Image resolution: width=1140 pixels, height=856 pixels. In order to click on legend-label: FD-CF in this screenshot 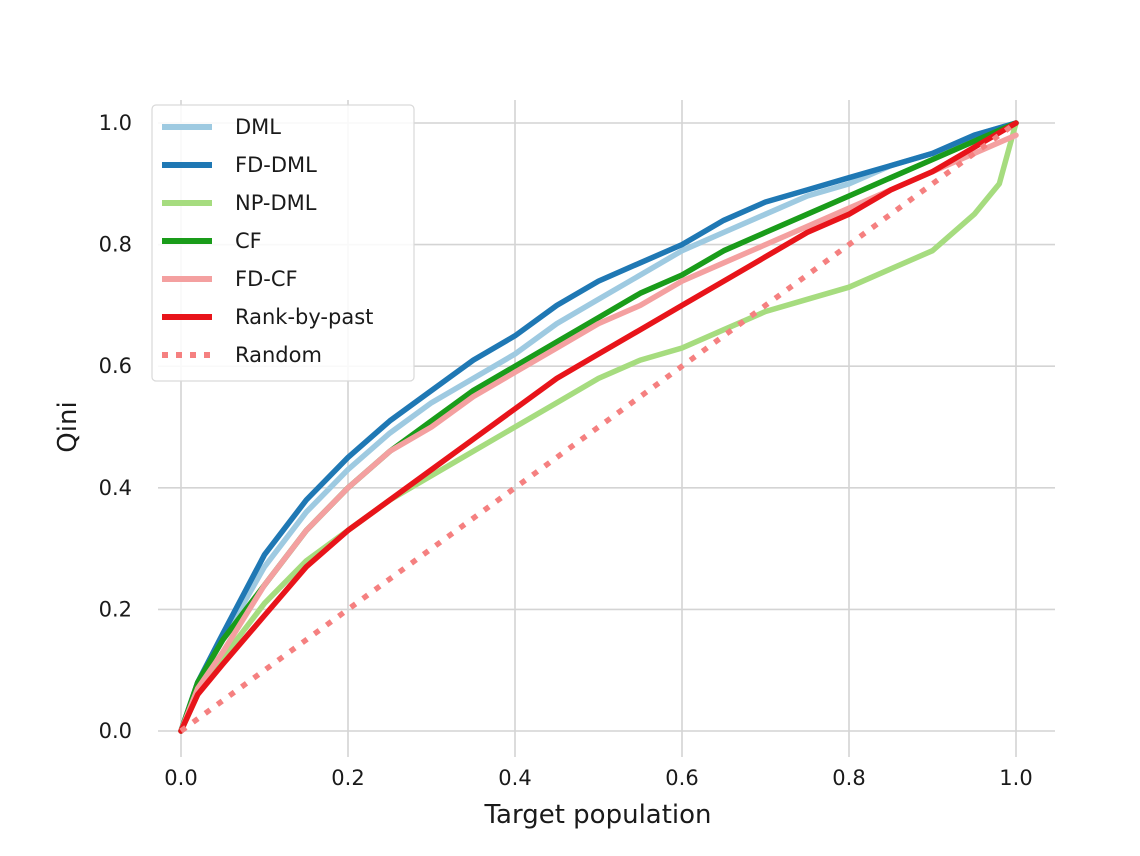, I will do `click(266, 279)`.